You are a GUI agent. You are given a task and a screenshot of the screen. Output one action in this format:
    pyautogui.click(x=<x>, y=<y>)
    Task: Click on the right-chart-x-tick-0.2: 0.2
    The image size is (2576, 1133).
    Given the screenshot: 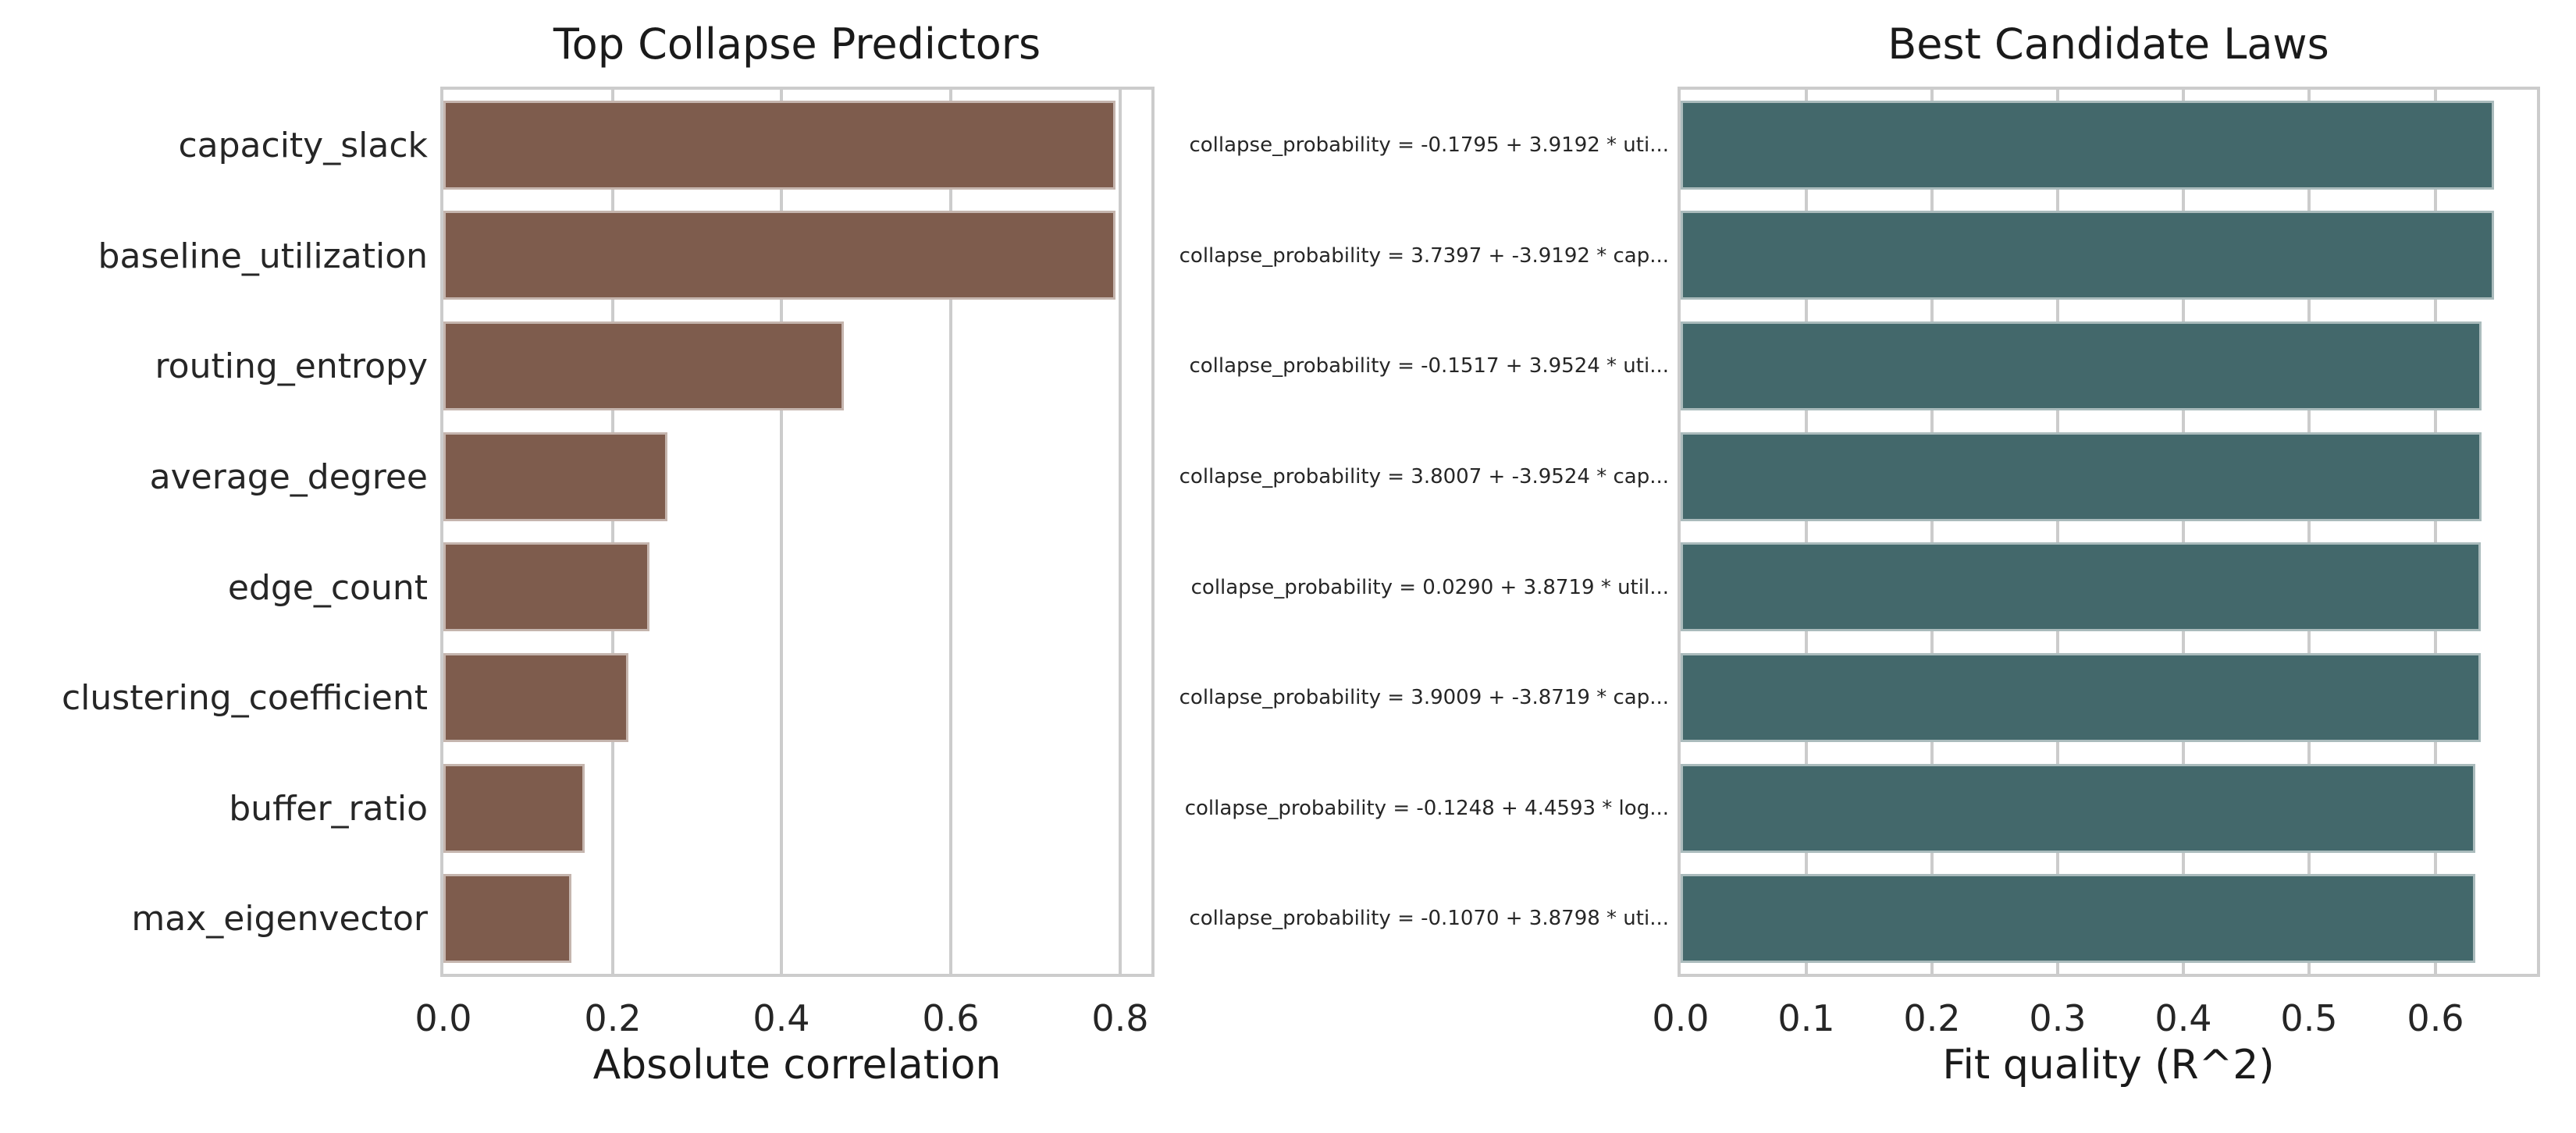 What is the action you would take?
    pyautogui.click(x=1932, y=1018)
    